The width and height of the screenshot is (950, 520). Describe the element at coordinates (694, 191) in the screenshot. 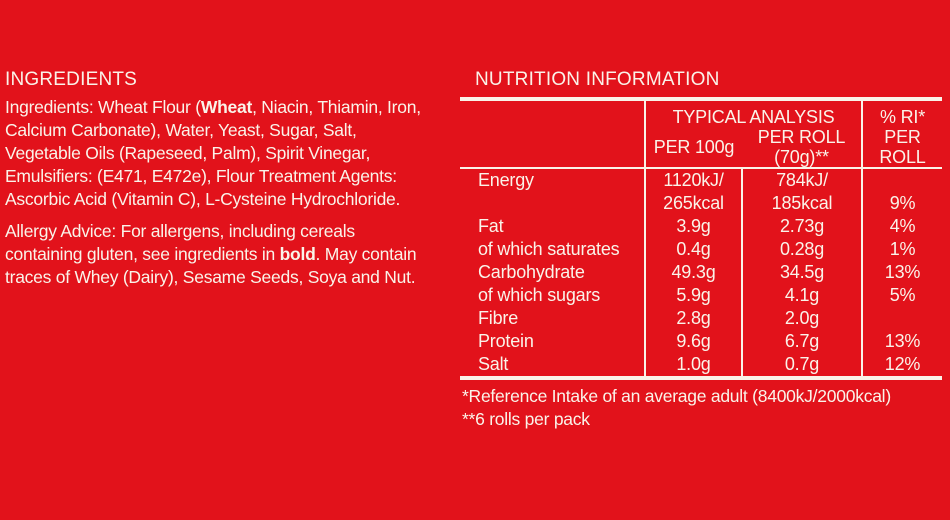

I see `per-100g-value: 1120kJ/ 265kcal` at that location.